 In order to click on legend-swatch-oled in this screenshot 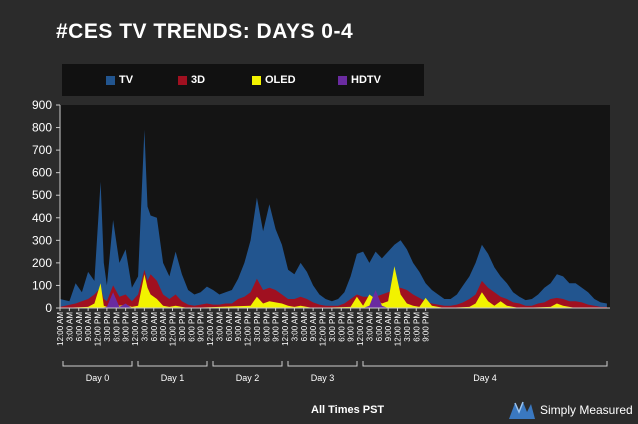, I will do `click(256, 80)`.